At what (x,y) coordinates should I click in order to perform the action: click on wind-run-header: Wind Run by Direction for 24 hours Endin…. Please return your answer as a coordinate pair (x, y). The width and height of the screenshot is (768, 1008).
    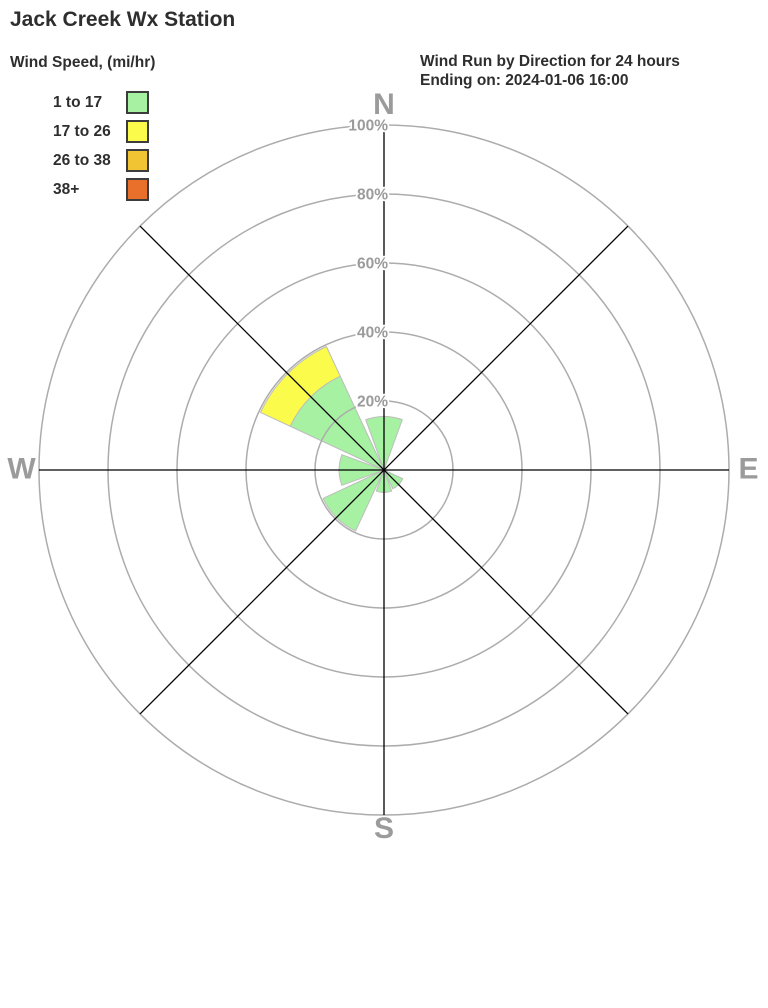
    Looking at the image, I should click on (550, 71).